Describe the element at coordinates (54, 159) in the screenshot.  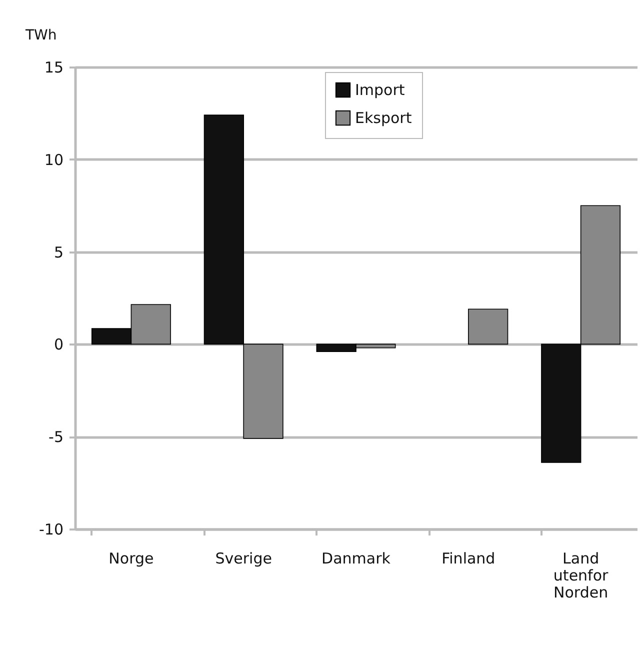
I see `y-tick-label: 10` at that location.